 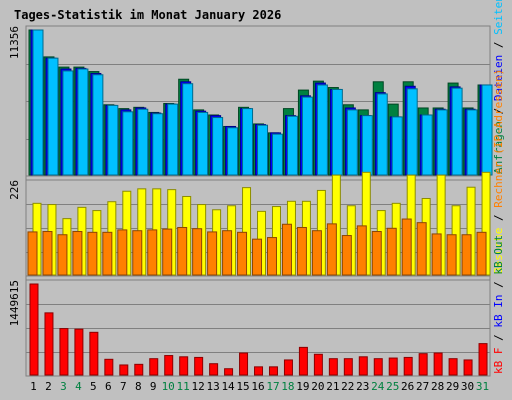 What do you see at coordinates (152, 252) in the screenshot?
I see `bar-rechner-ip-adressen--day-9` at bounding box center [152, 252].